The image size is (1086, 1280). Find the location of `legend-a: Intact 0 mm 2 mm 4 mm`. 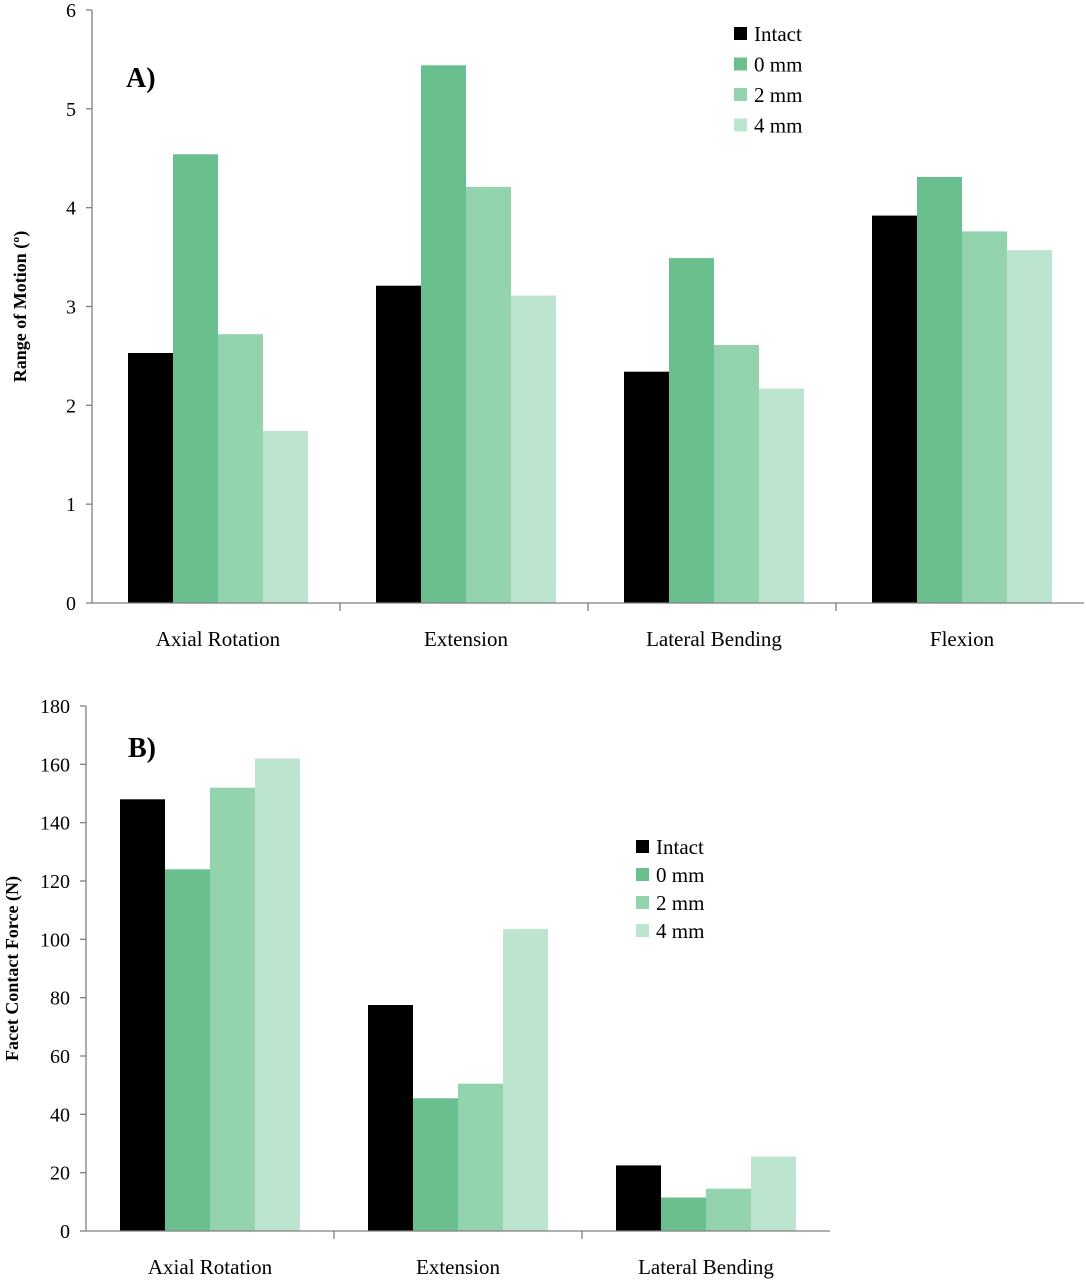

legend-a: Intact 0 mm 2 mm 4 mm is located at coordinates (768, 80).